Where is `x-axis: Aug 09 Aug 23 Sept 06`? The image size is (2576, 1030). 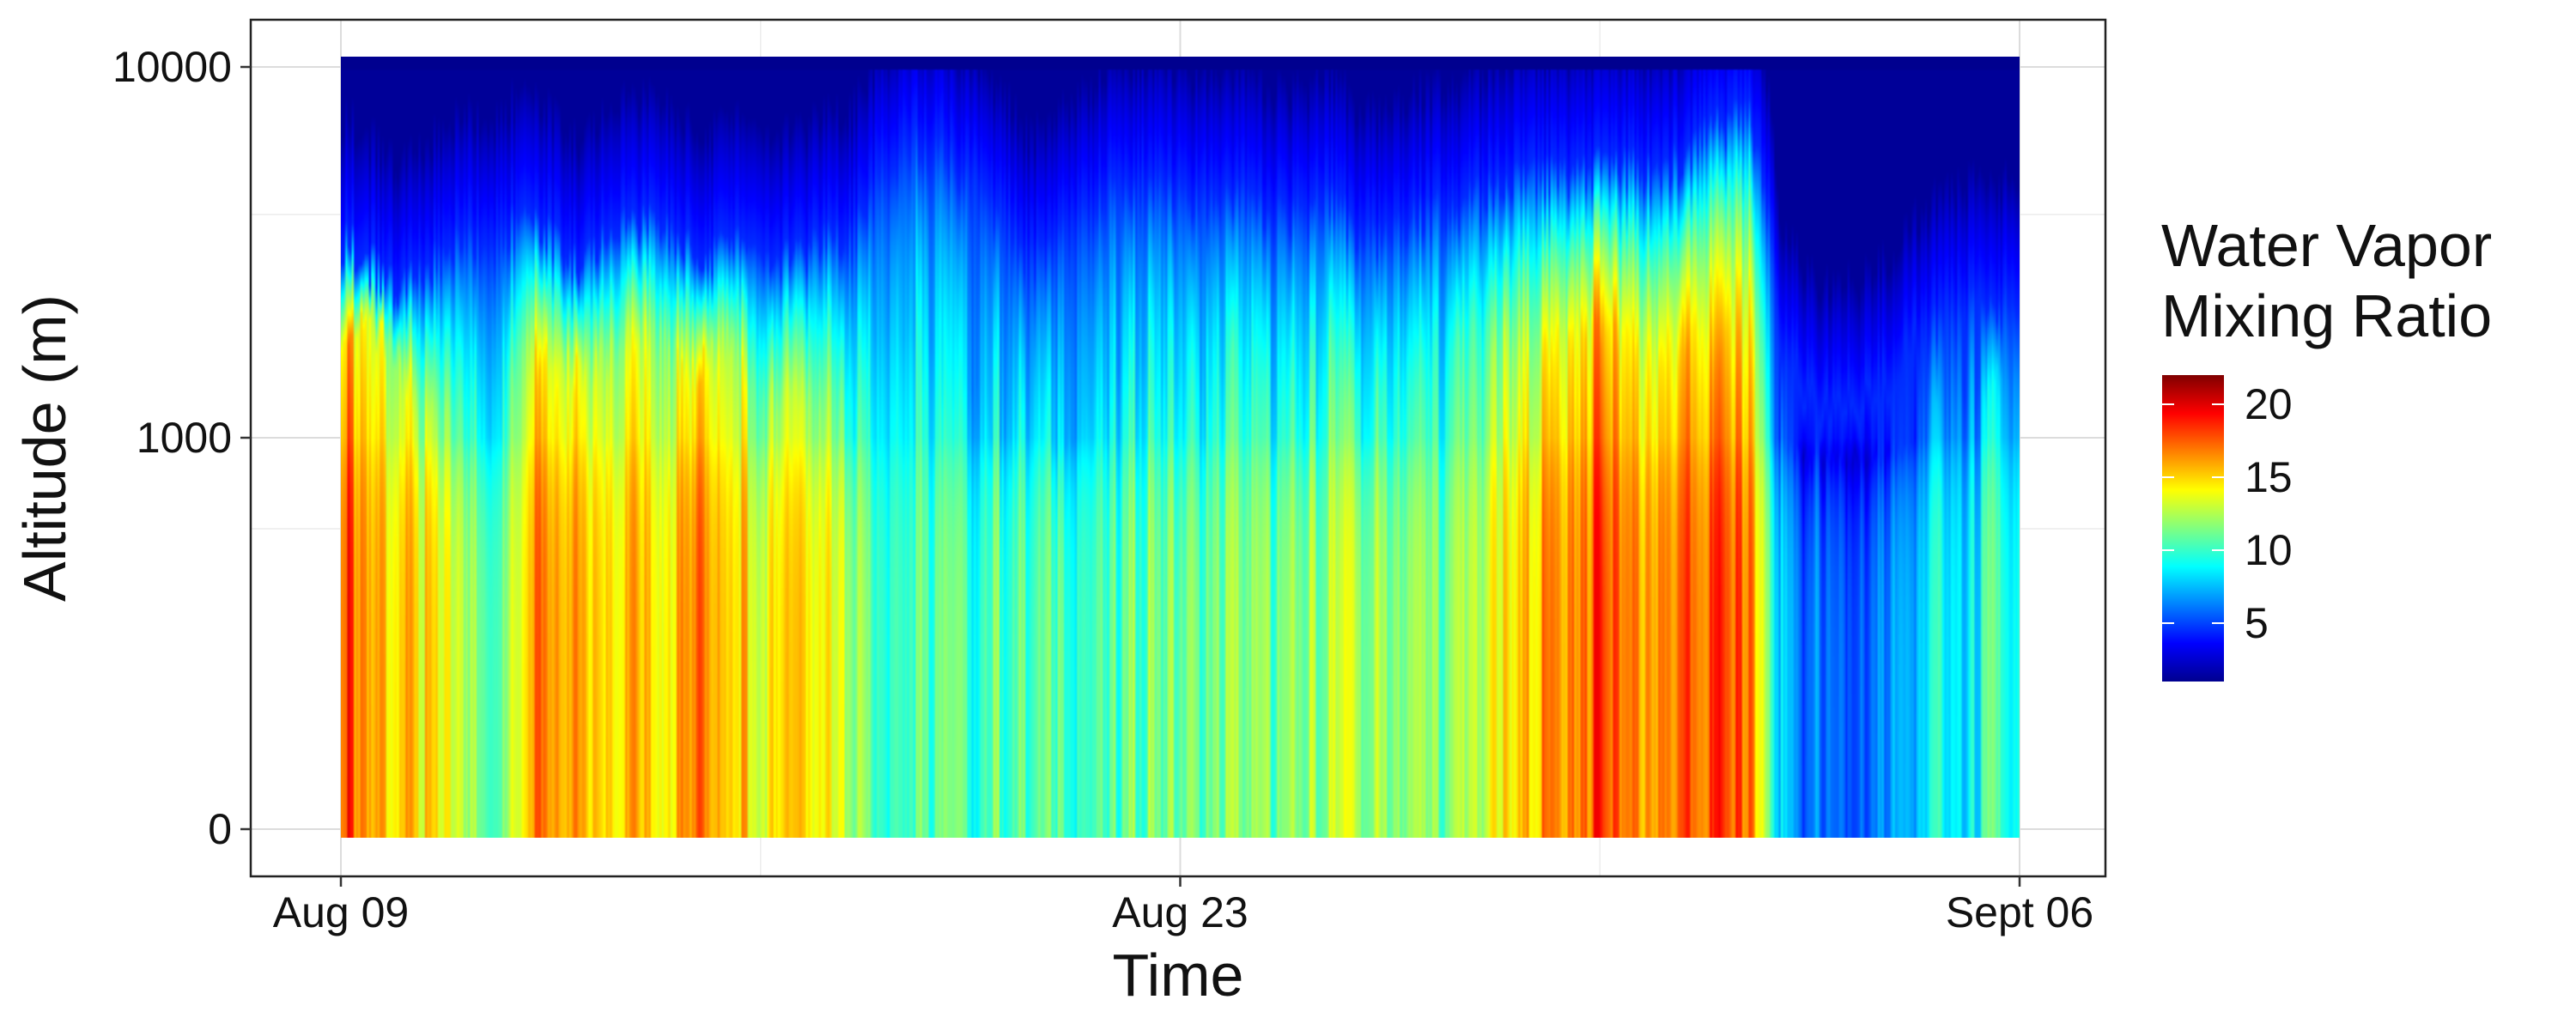
x-axis: Aug 09 Aug 23 Sept 06 is located at coordinates (1183, 906).